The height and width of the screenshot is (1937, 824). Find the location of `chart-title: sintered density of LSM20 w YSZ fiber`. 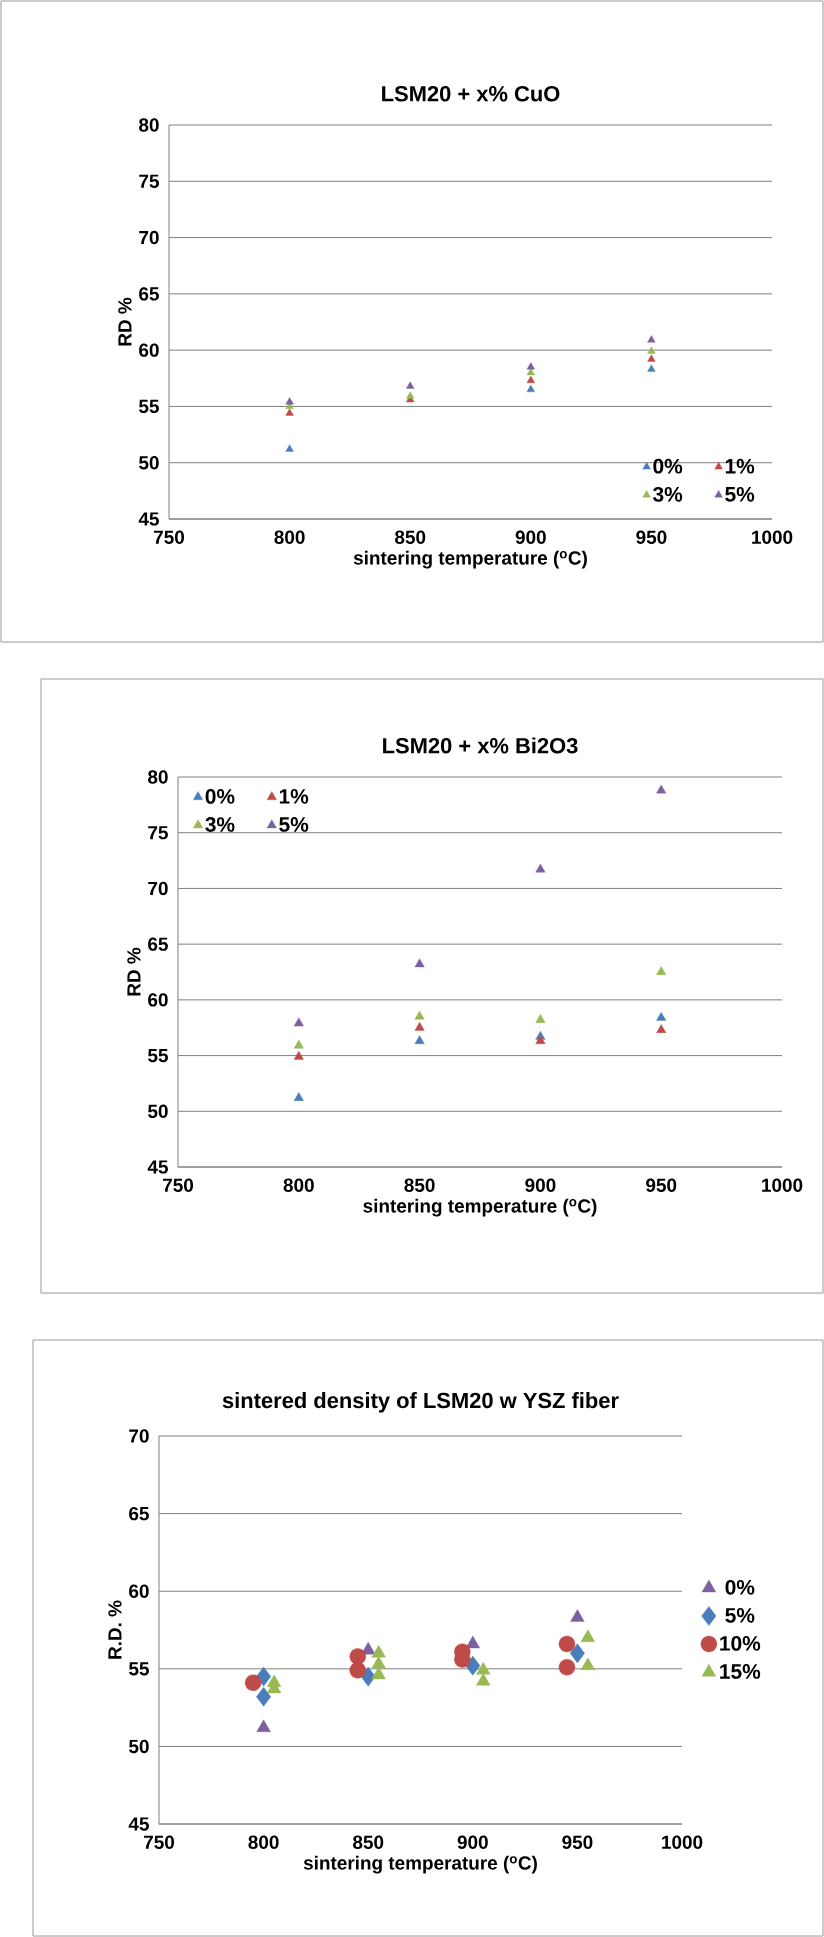

chart-title: sintered density of LSM20 w YSZ fiber is located at coordinates (420, 1402).